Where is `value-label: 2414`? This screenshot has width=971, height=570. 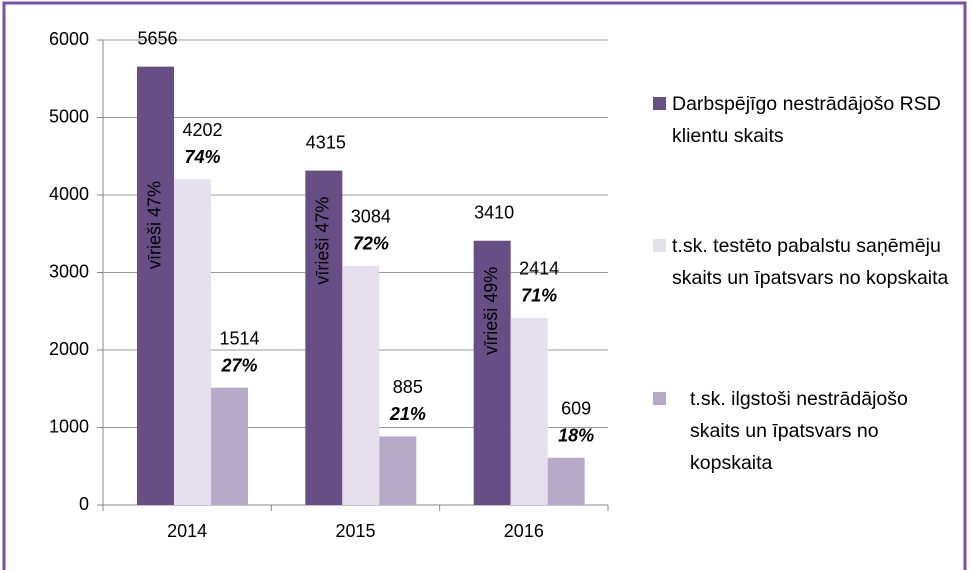 value-label: 2414 is located at coordinates (539, 269).